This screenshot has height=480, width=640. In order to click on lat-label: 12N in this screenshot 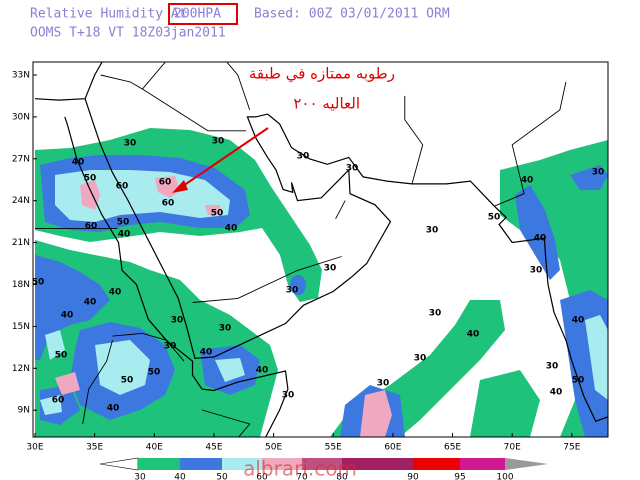, I will do `click(21, 369)`.